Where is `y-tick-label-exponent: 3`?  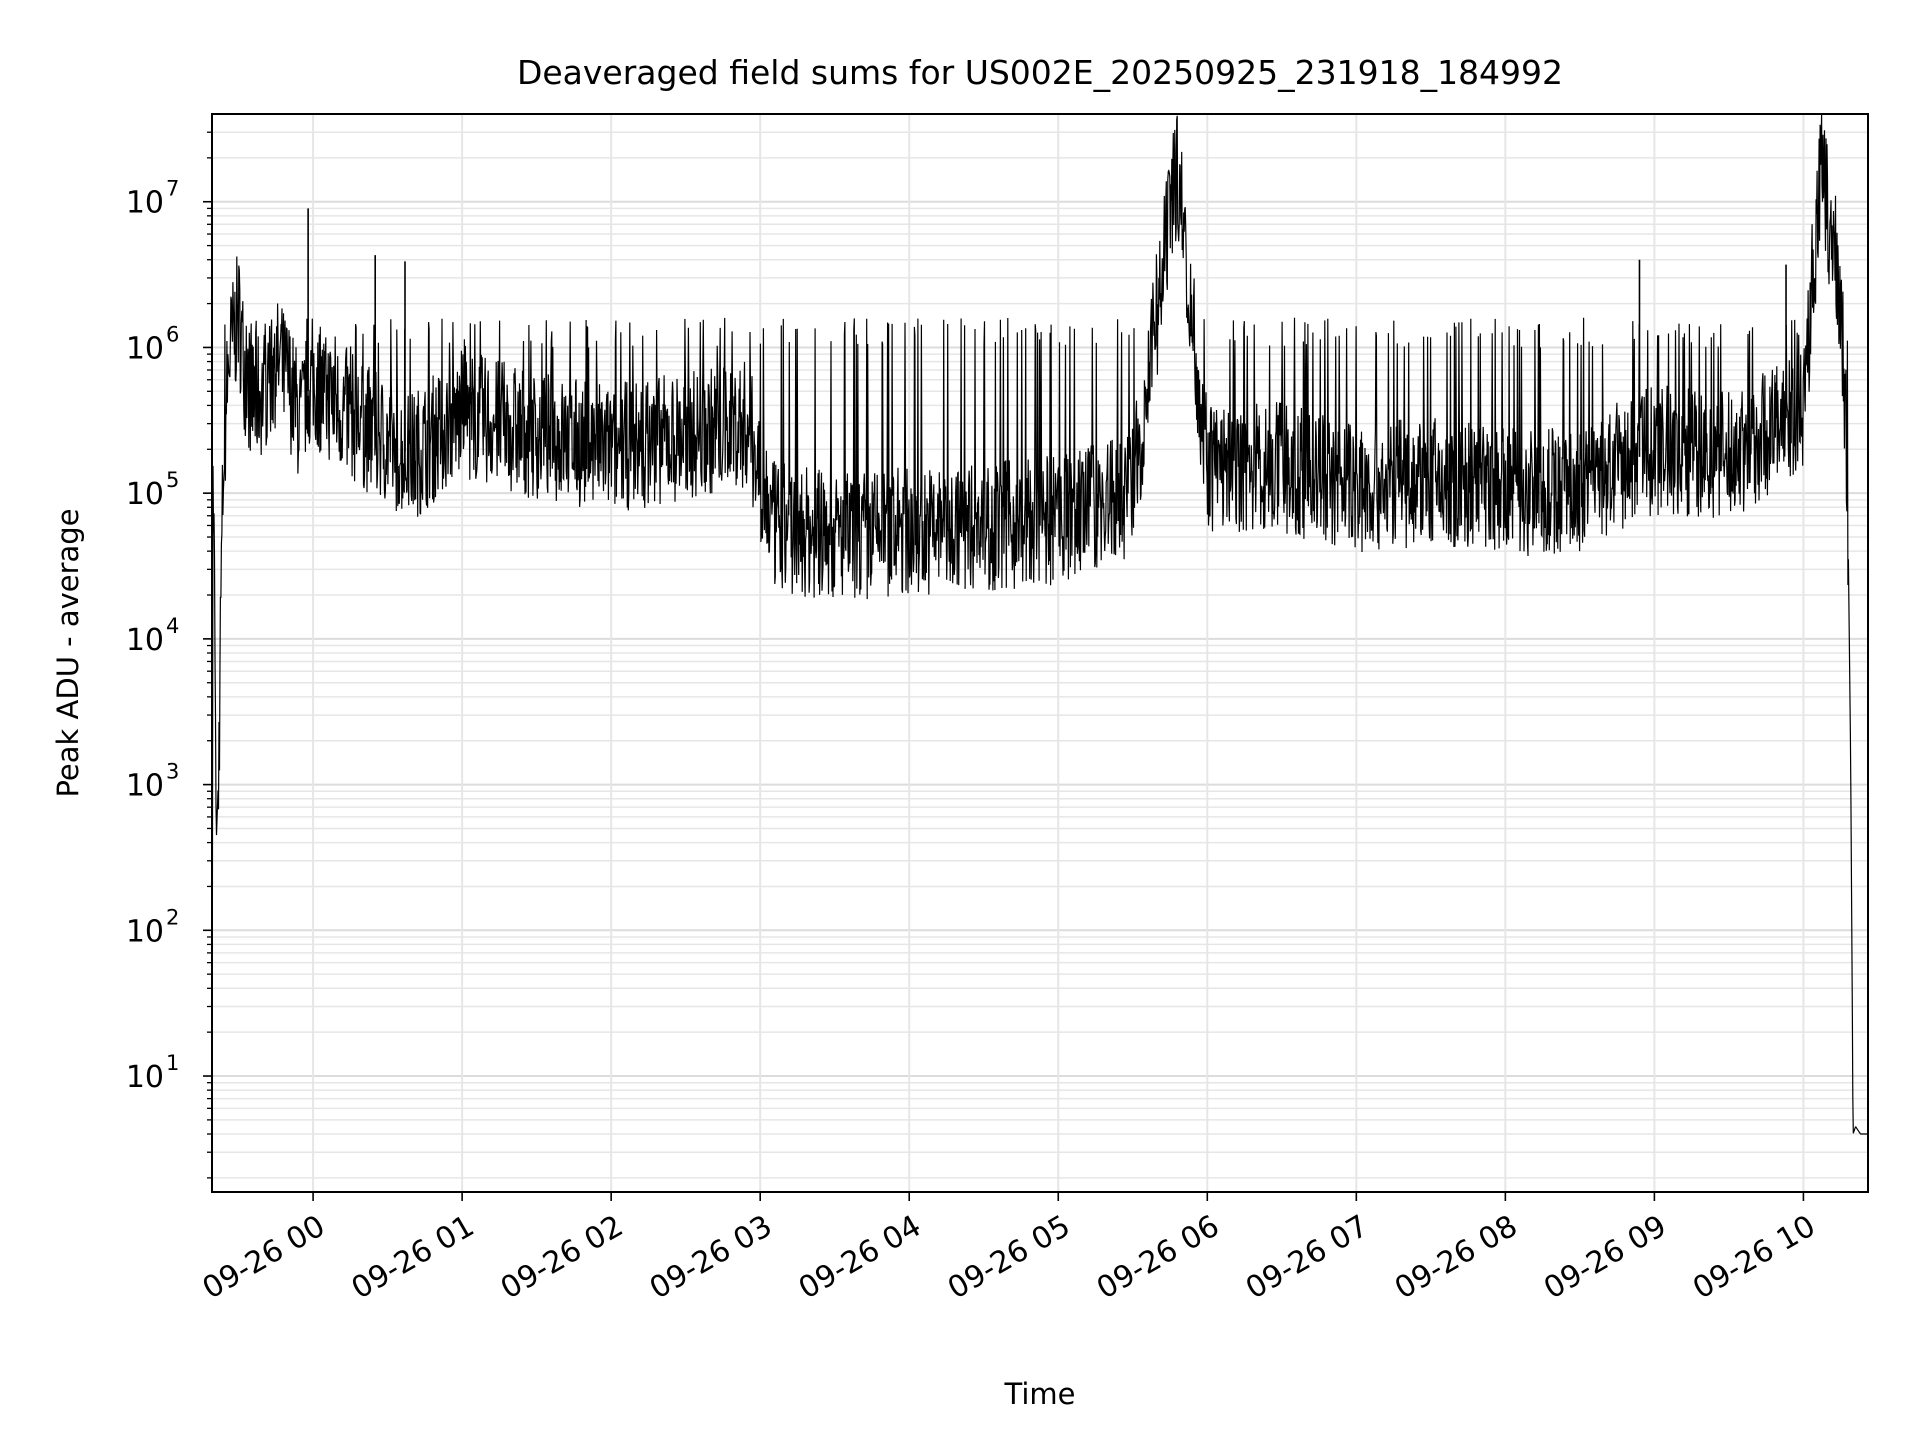 y-tick-label-exponent: 3 is located at coordinates (172, 772).